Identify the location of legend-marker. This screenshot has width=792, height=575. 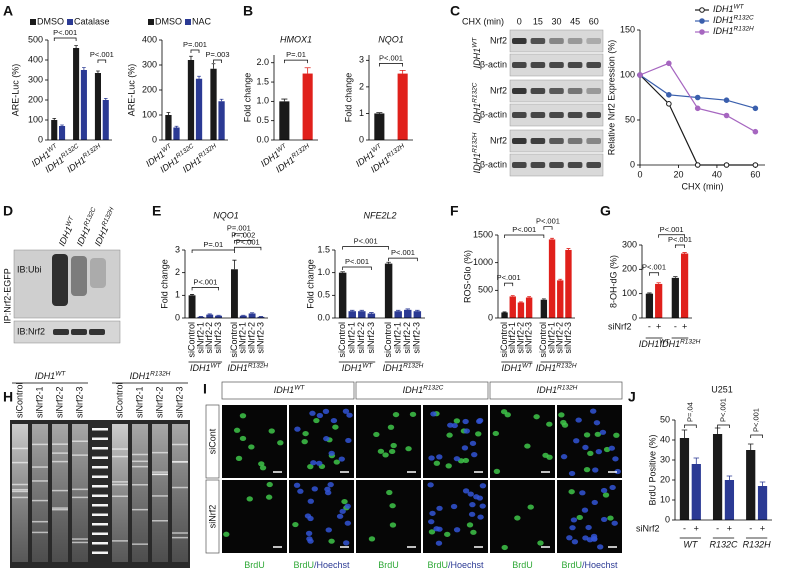
(702, 10).